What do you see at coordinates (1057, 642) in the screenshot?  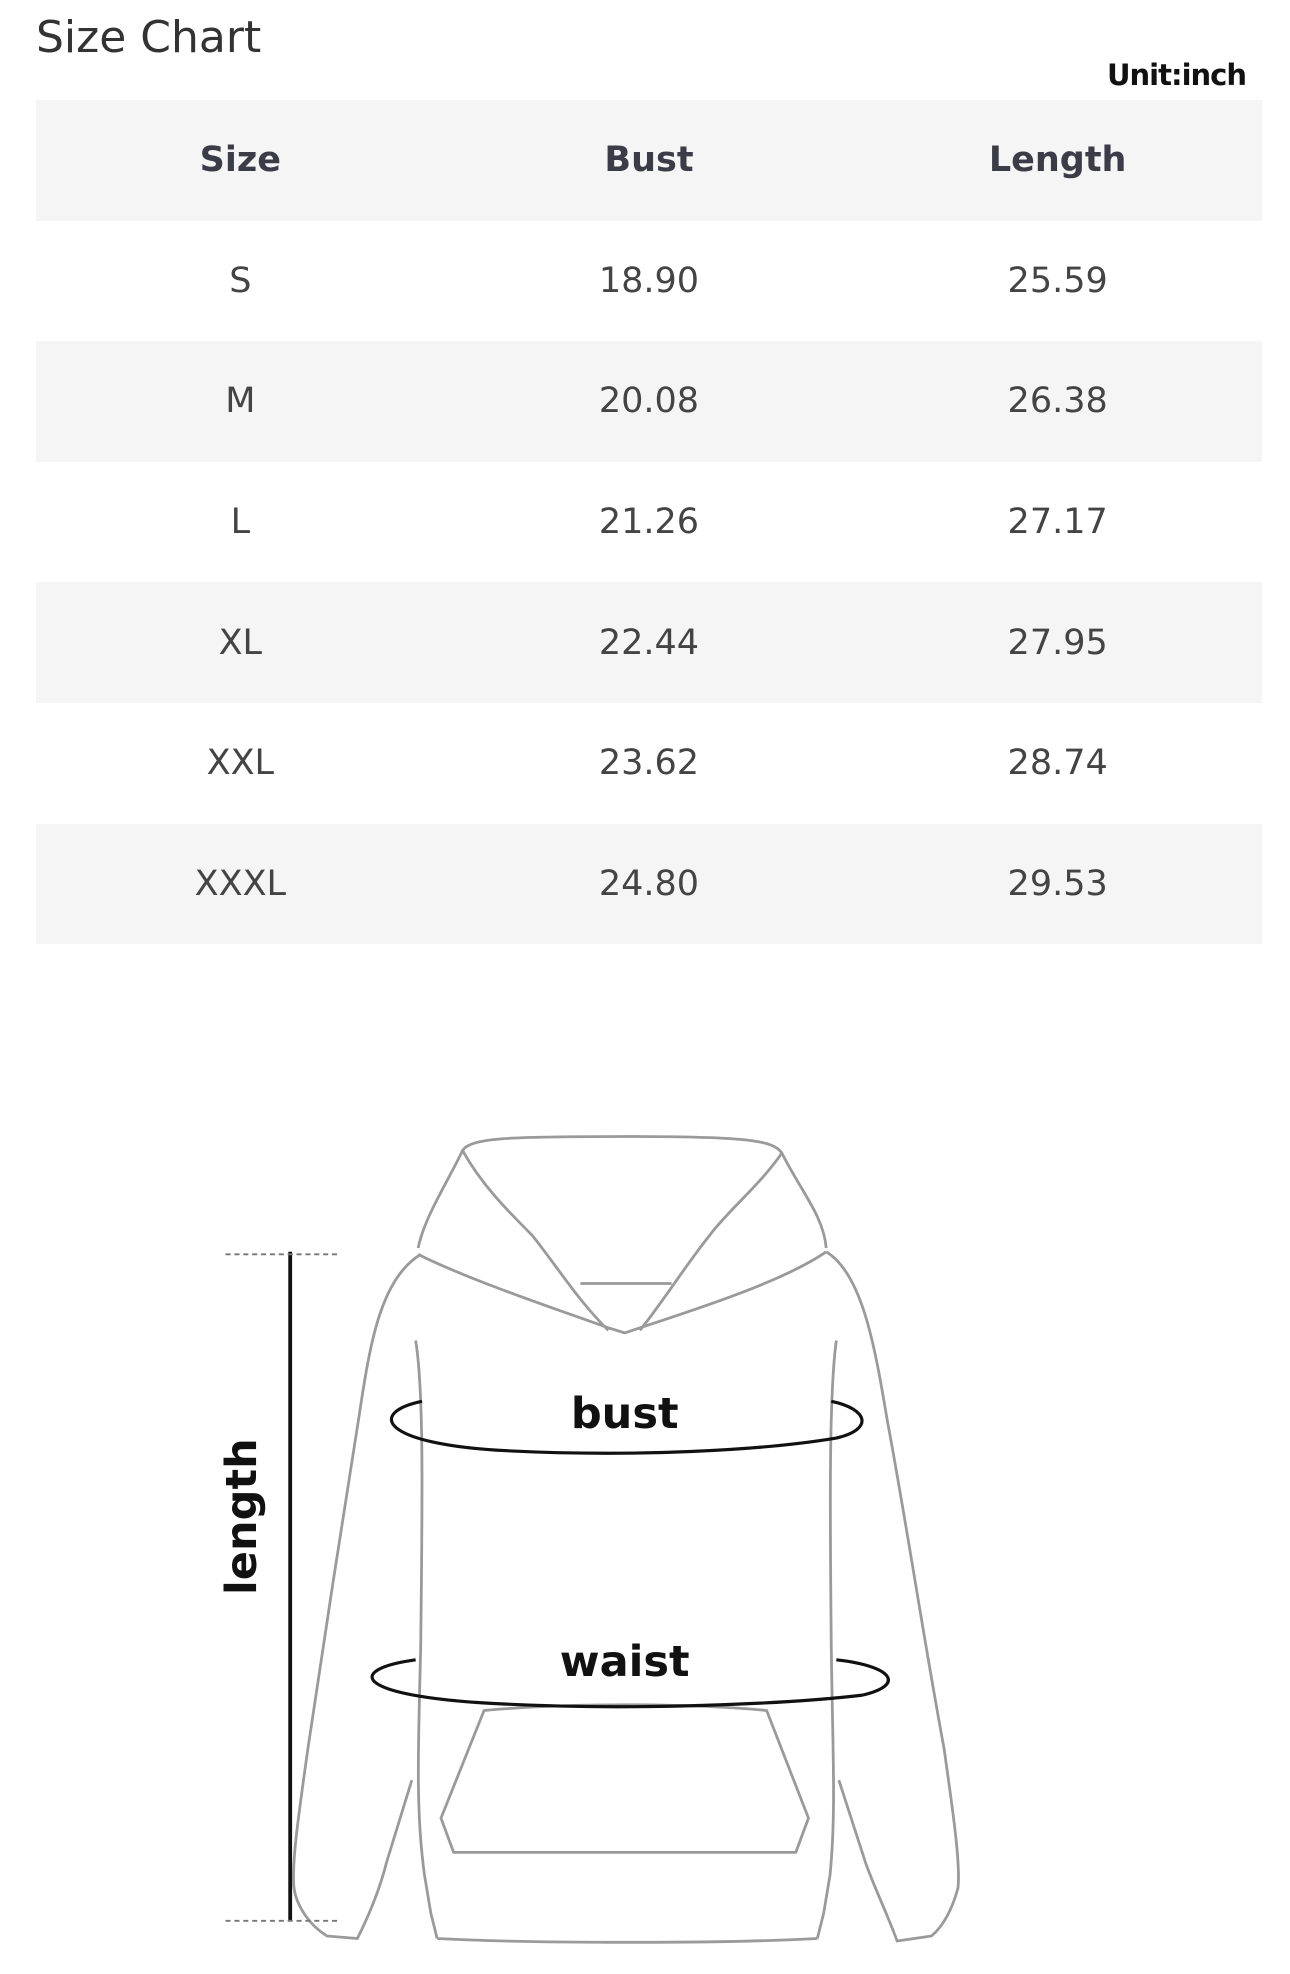 I see `cell-length: 27.95` at bounding box center [1057, 642].